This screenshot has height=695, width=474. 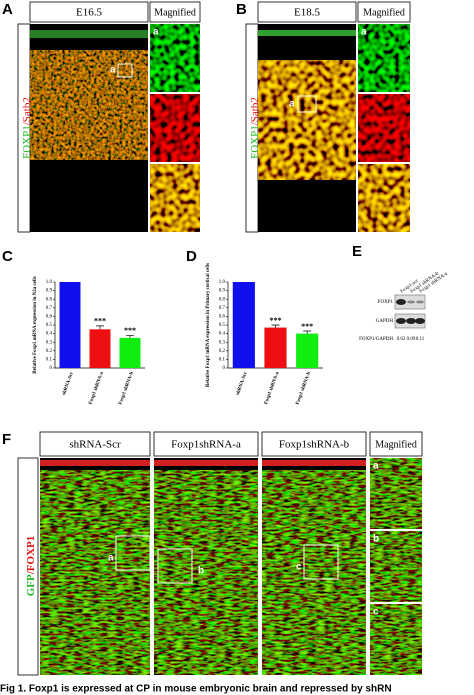 I want to click on column-label: shRNA-Scr, so click(x=95, y=445).